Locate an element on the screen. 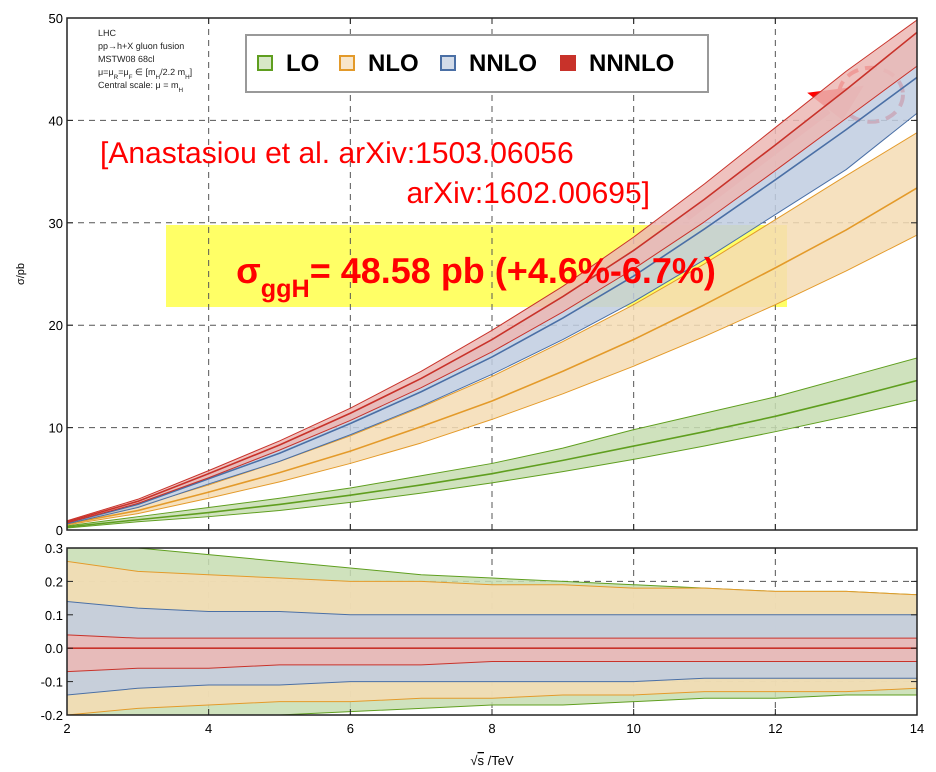 The width and height of the screenshot is (936, 772). annotation: LHC is located at coordinates (107, 33).